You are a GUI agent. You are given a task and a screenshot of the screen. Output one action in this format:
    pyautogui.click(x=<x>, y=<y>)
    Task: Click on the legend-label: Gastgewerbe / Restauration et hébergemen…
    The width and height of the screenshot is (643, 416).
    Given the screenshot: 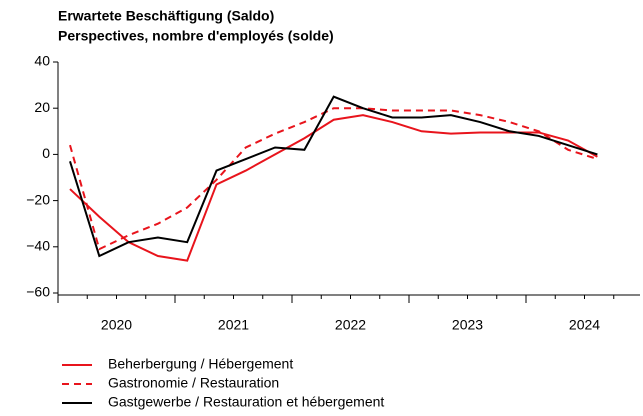 What is the action you would take?
    pyautogui.click(x=246, y=402)
    